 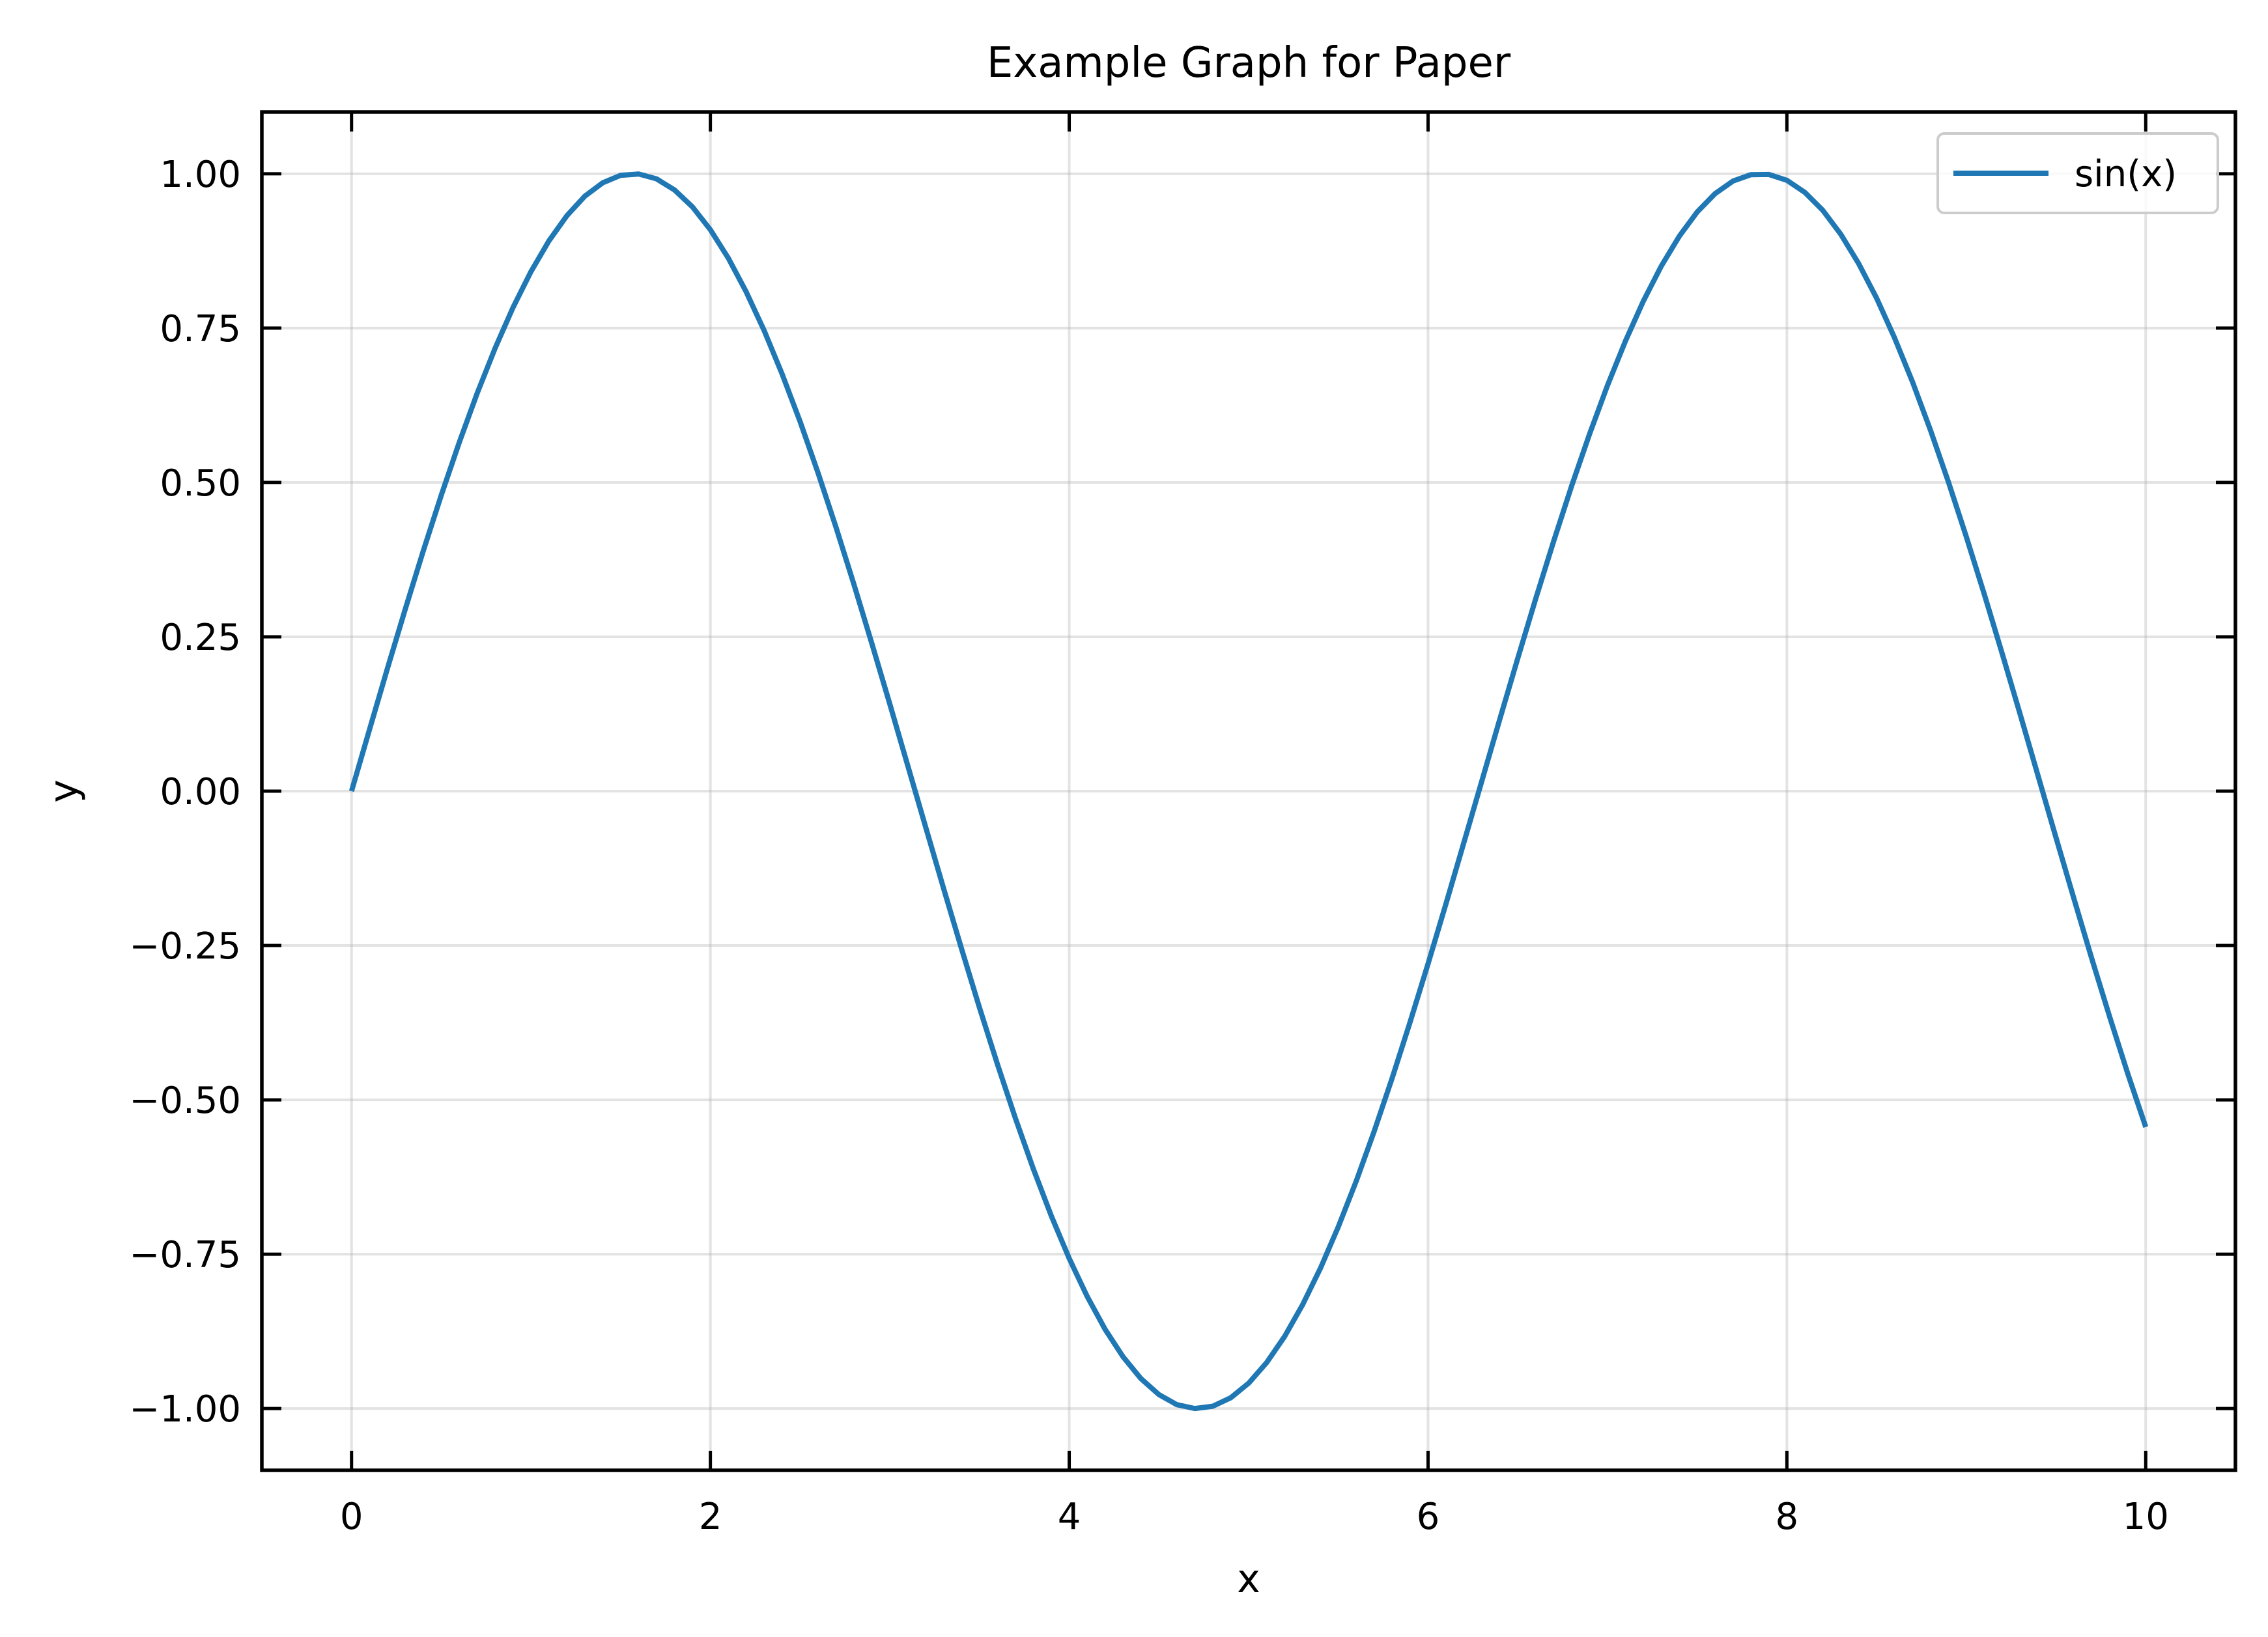 I want to click on y-tick-label: 0.75, so click(x=200, y=329).